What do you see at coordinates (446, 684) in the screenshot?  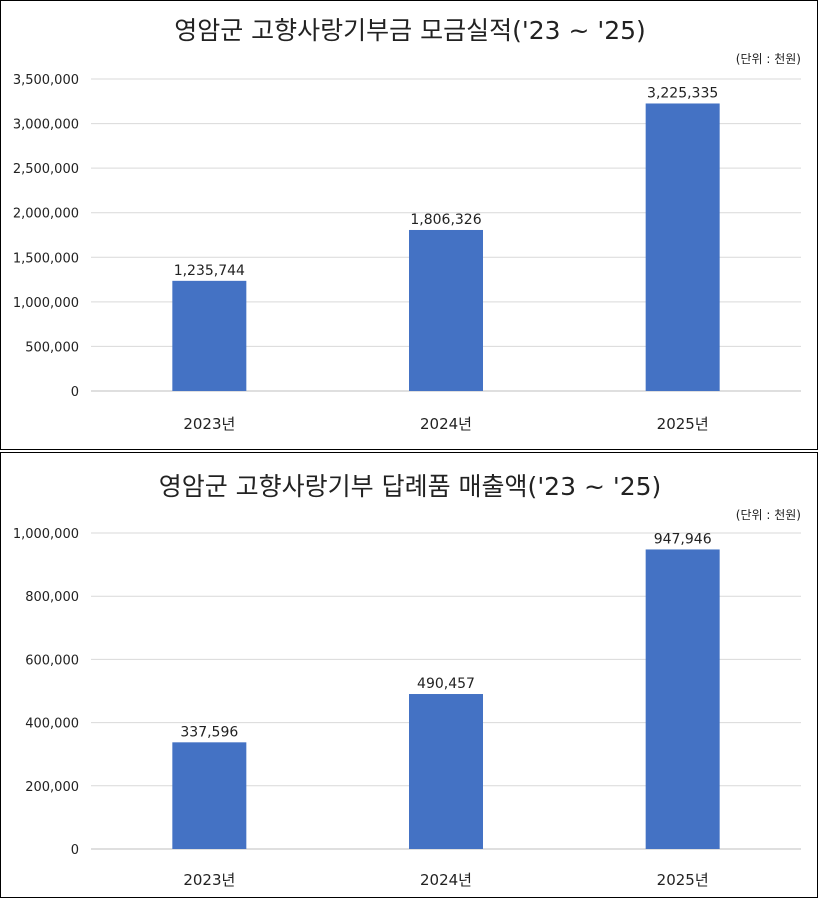 I see `data-label: 490,457` at bounding box center [446, 684].